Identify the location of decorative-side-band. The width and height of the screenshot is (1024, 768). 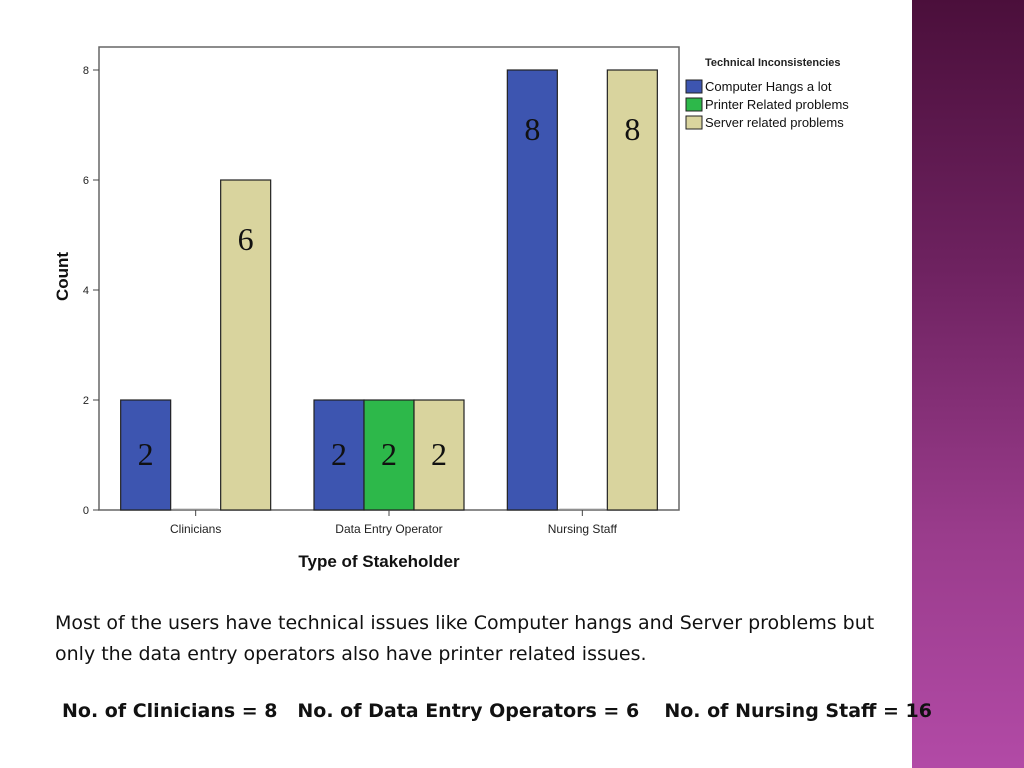
(968, 384).